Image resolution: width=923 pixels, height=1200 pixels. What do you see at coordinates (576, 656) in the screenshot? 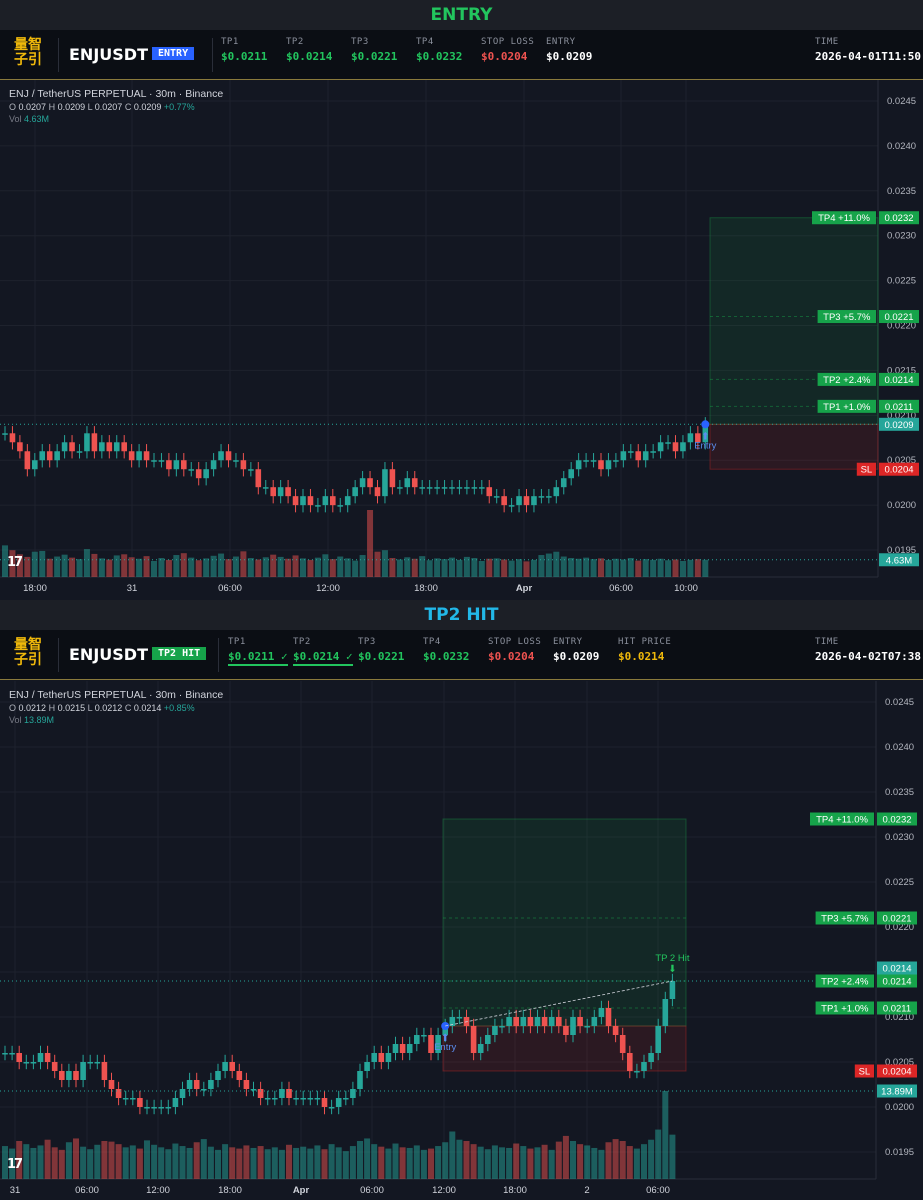
I see `field-value: $0.0209` at bounding box center [576, 656].